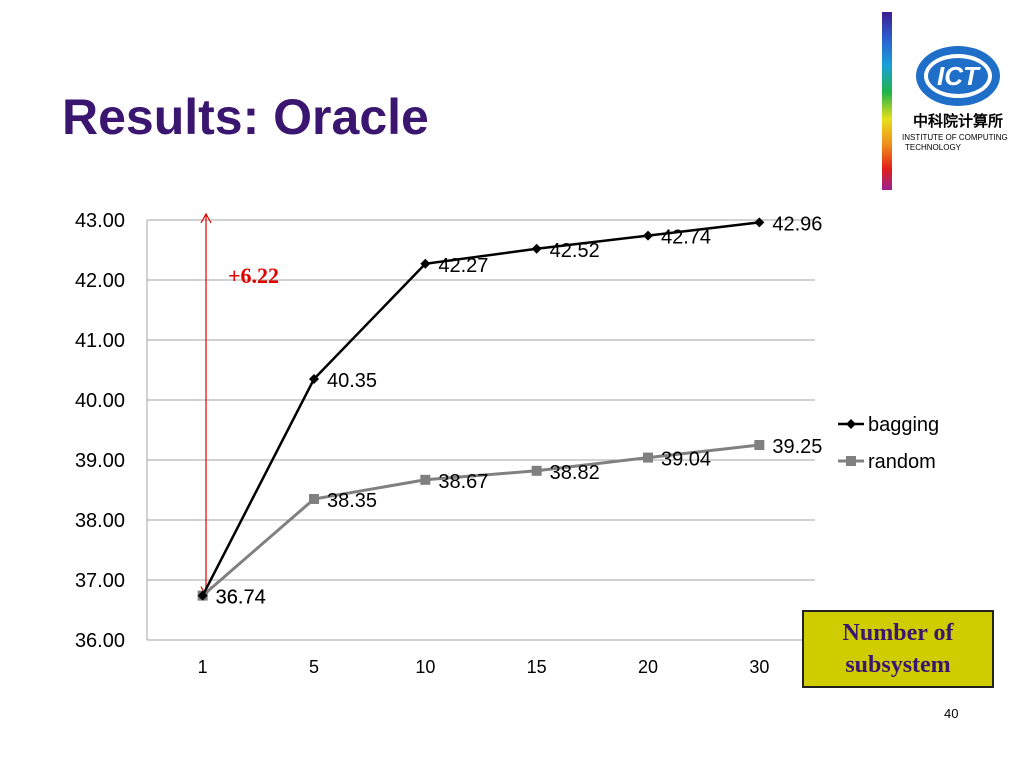 This screenshot has height=768, width=1024. I want to click on x-tick-label: 1, so click(203, 667).